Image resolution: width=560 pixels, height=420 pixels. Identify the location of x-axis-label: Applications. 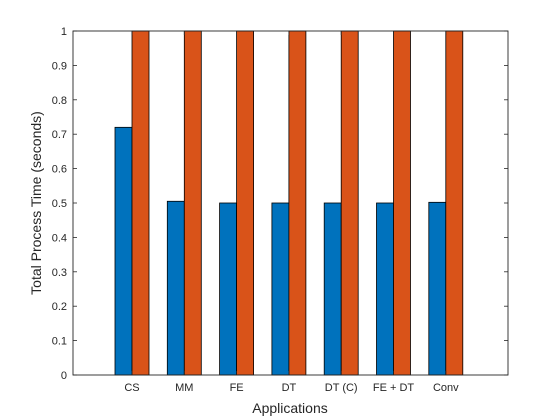
(290, 408).